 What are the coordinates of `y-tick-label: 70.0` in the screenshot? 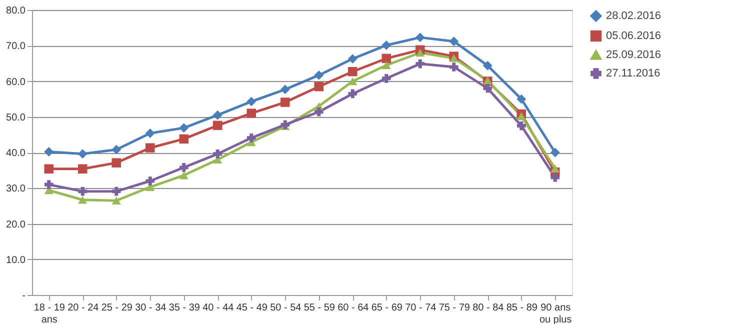 It's located at (16, 46).